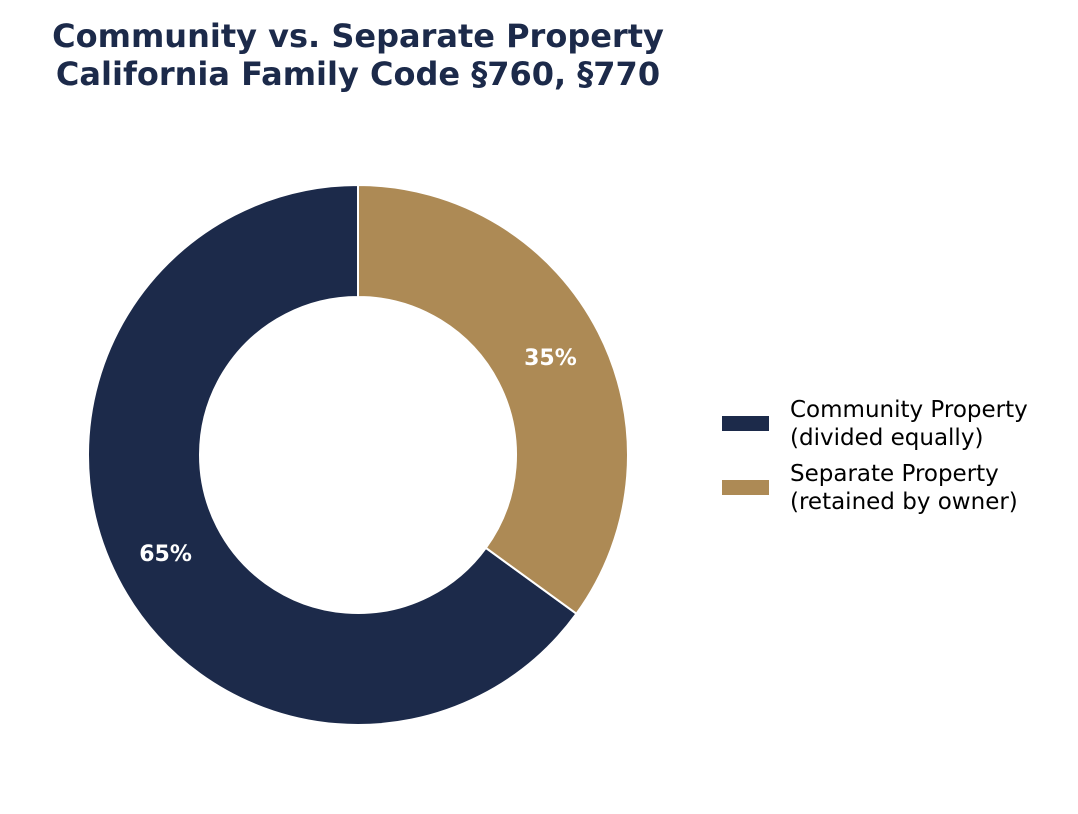 This screenshot has height=814, width=1078. I want to click on donut-slice, so click(493, 399).